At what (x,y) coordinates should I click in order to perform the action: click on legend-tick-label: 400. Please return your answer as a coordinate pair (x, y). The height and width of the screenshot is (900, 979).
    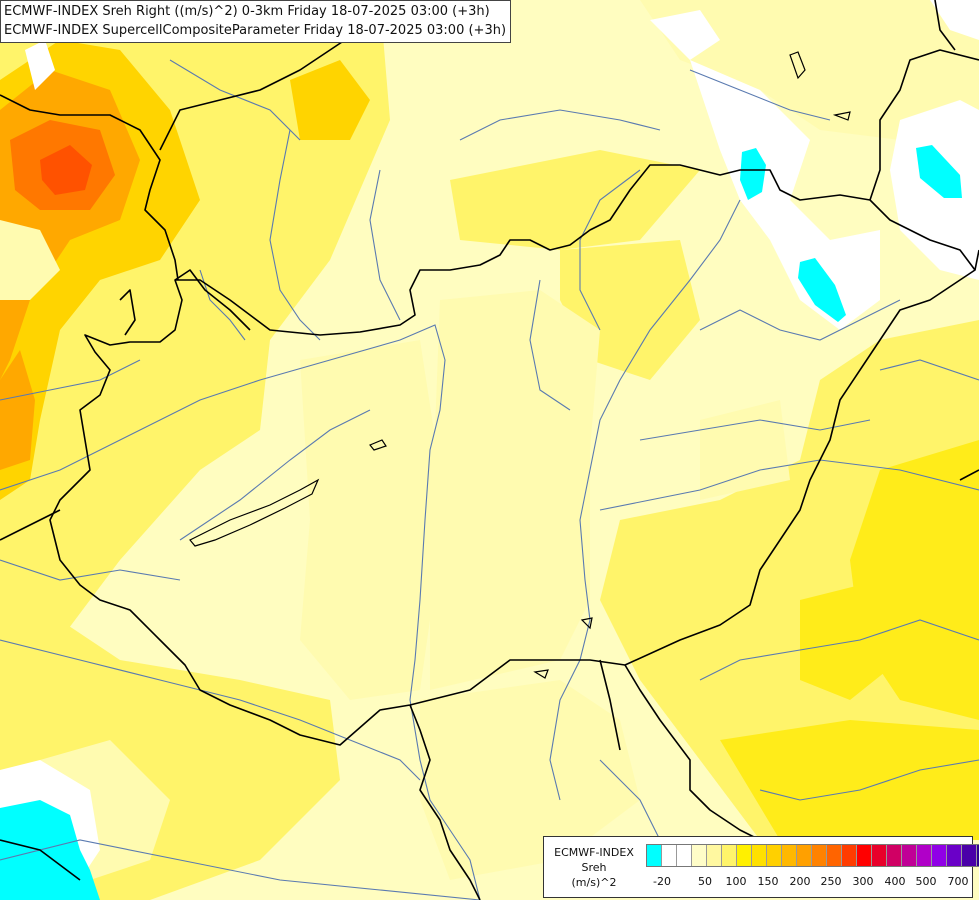
    Looking at the image, I should click on (895, 881).